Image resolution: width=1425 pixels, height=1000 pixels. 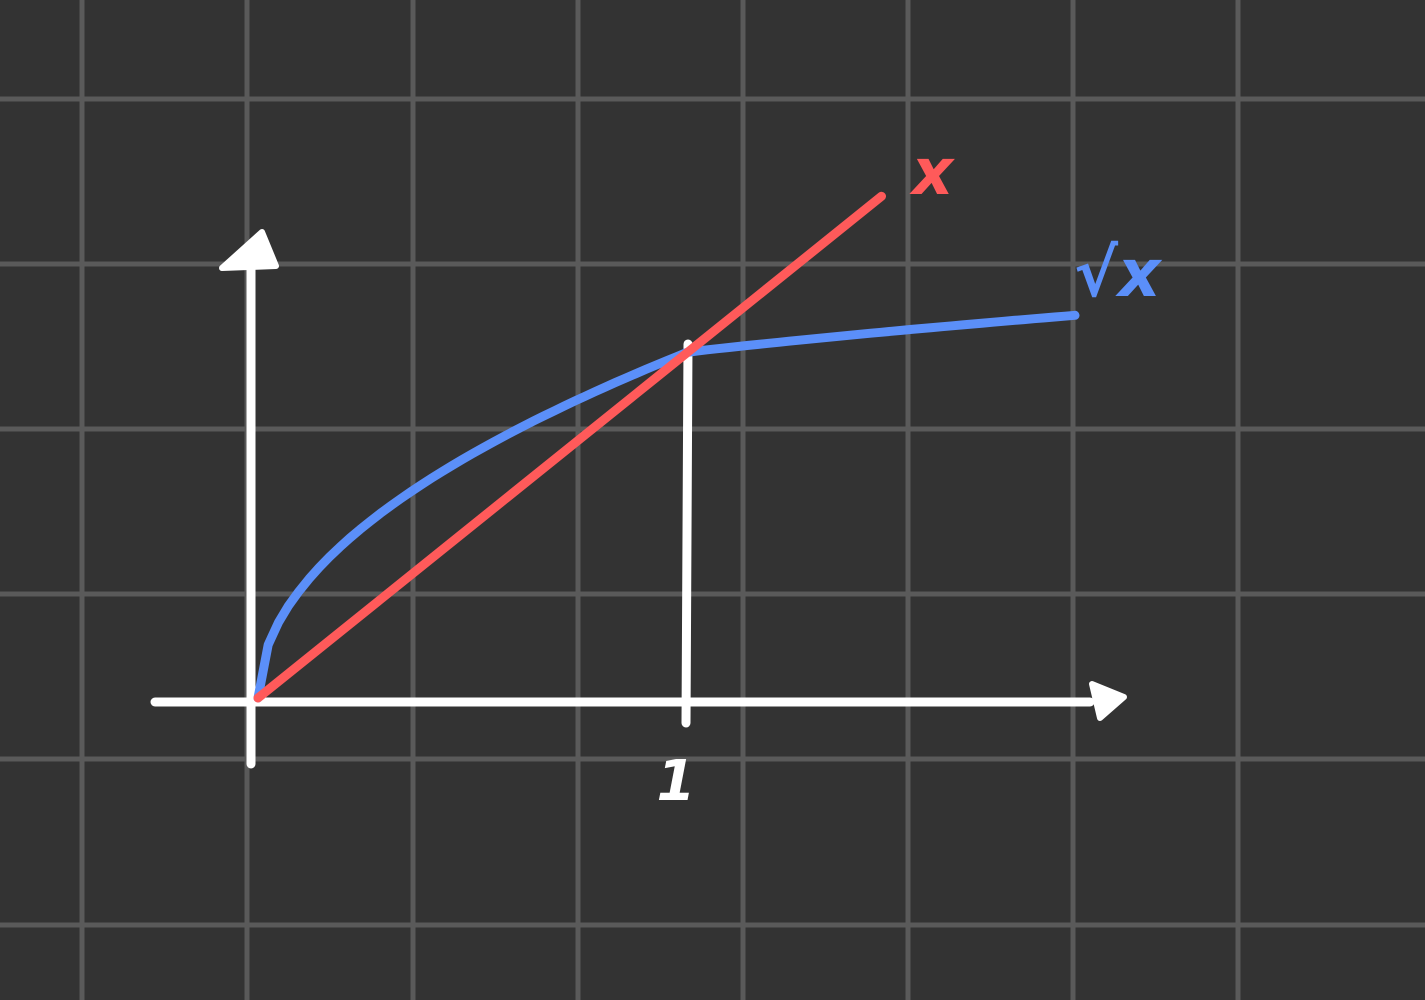 I want to click on x-axis-arrowhead, so click(x=1108, y=701).